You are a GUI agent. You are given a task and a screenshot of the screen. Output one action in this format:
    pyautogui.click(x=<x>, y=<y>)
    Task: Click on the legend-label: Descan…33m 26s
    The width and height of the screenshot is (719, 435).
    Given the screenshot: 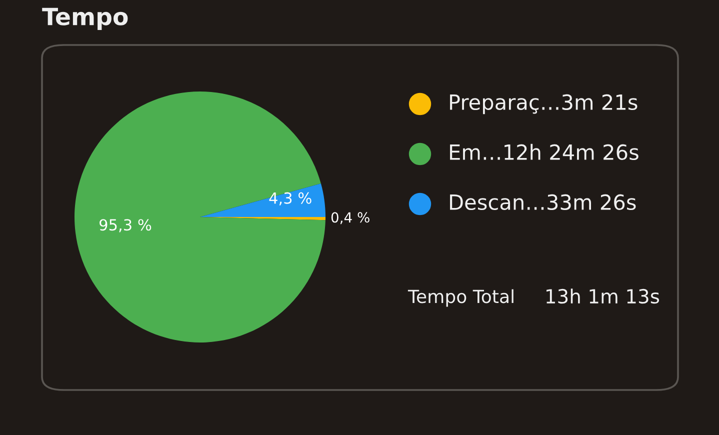 What is the action you would take?
    pyautogui.click(x=543, y=202)
    